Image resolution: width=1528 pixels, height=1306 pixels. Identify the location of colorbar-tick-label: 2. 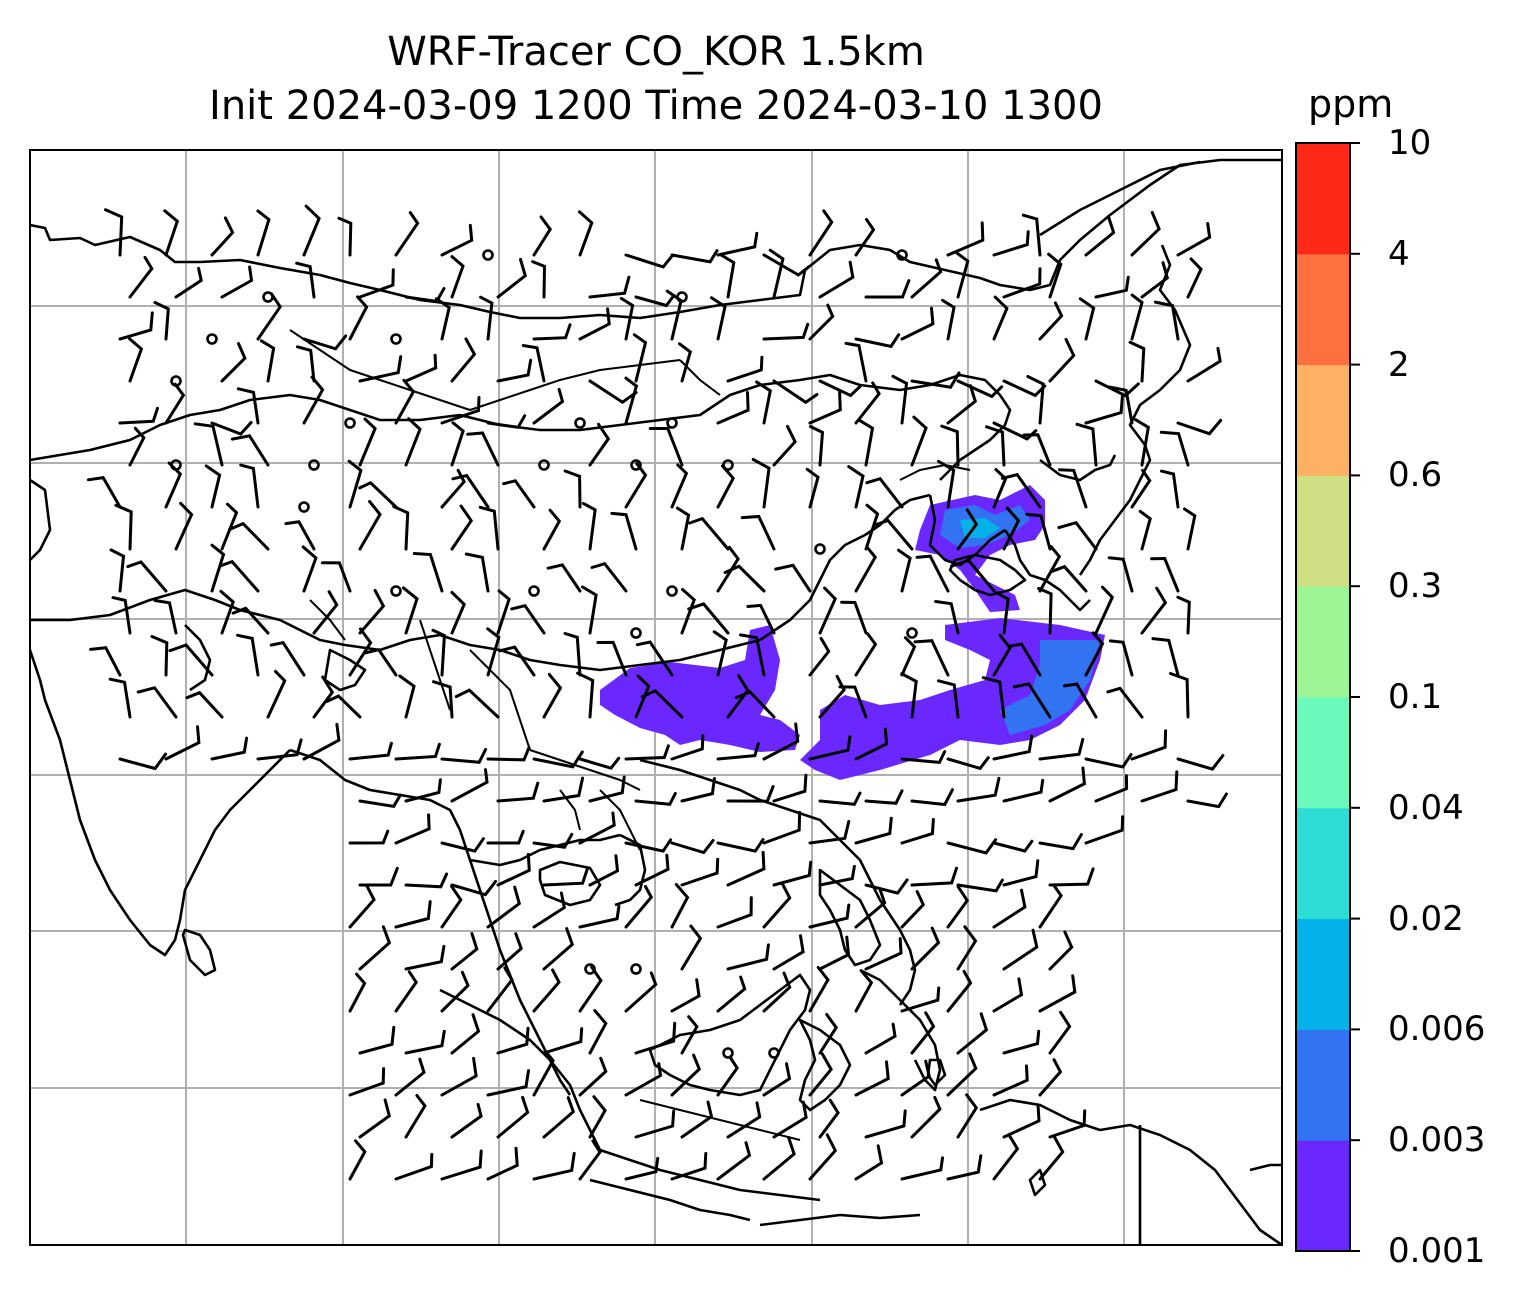
(1399, 364).